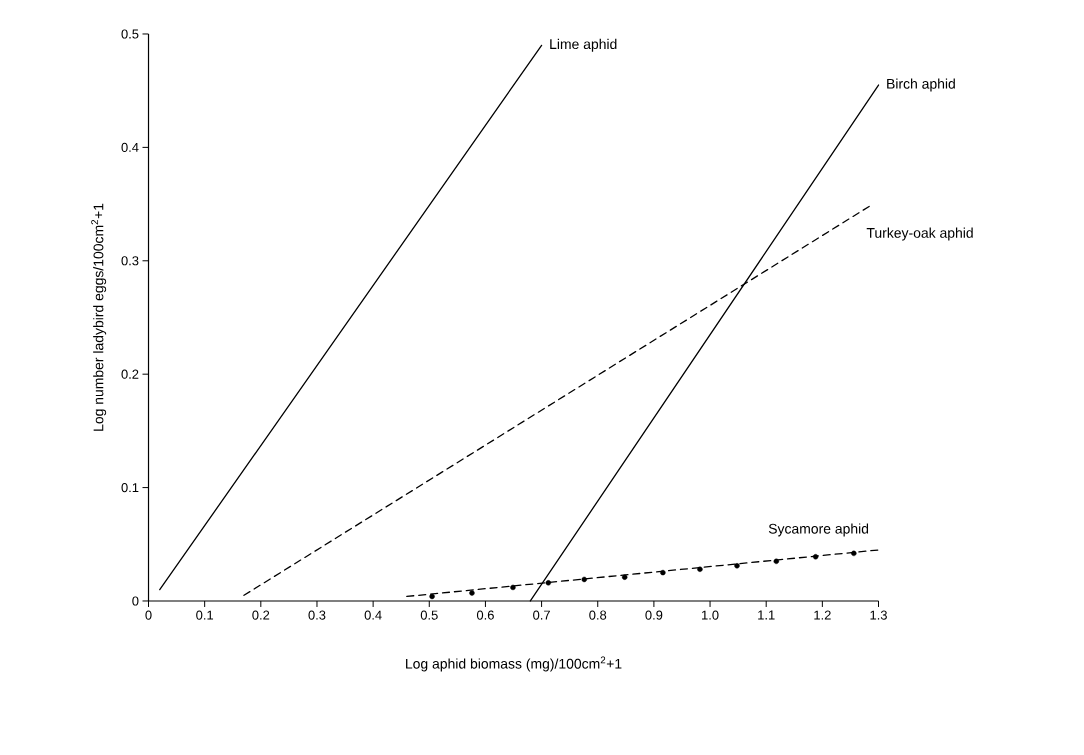  What do you see at coordinates (130, 34) in the screenshot?
I see `y-tick-label: 0.5` at bounding box center [130, 34].